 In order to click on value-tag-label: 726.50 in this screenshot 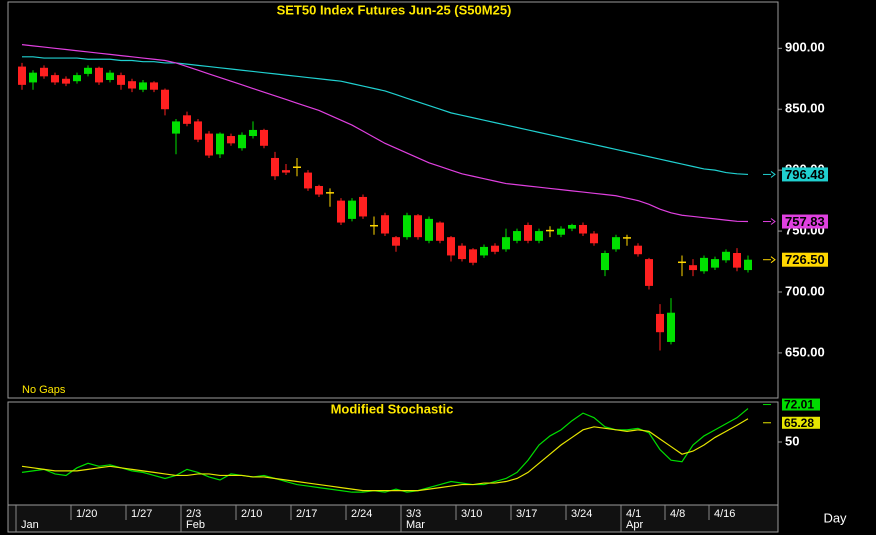, I will do `click(805, 259)`.